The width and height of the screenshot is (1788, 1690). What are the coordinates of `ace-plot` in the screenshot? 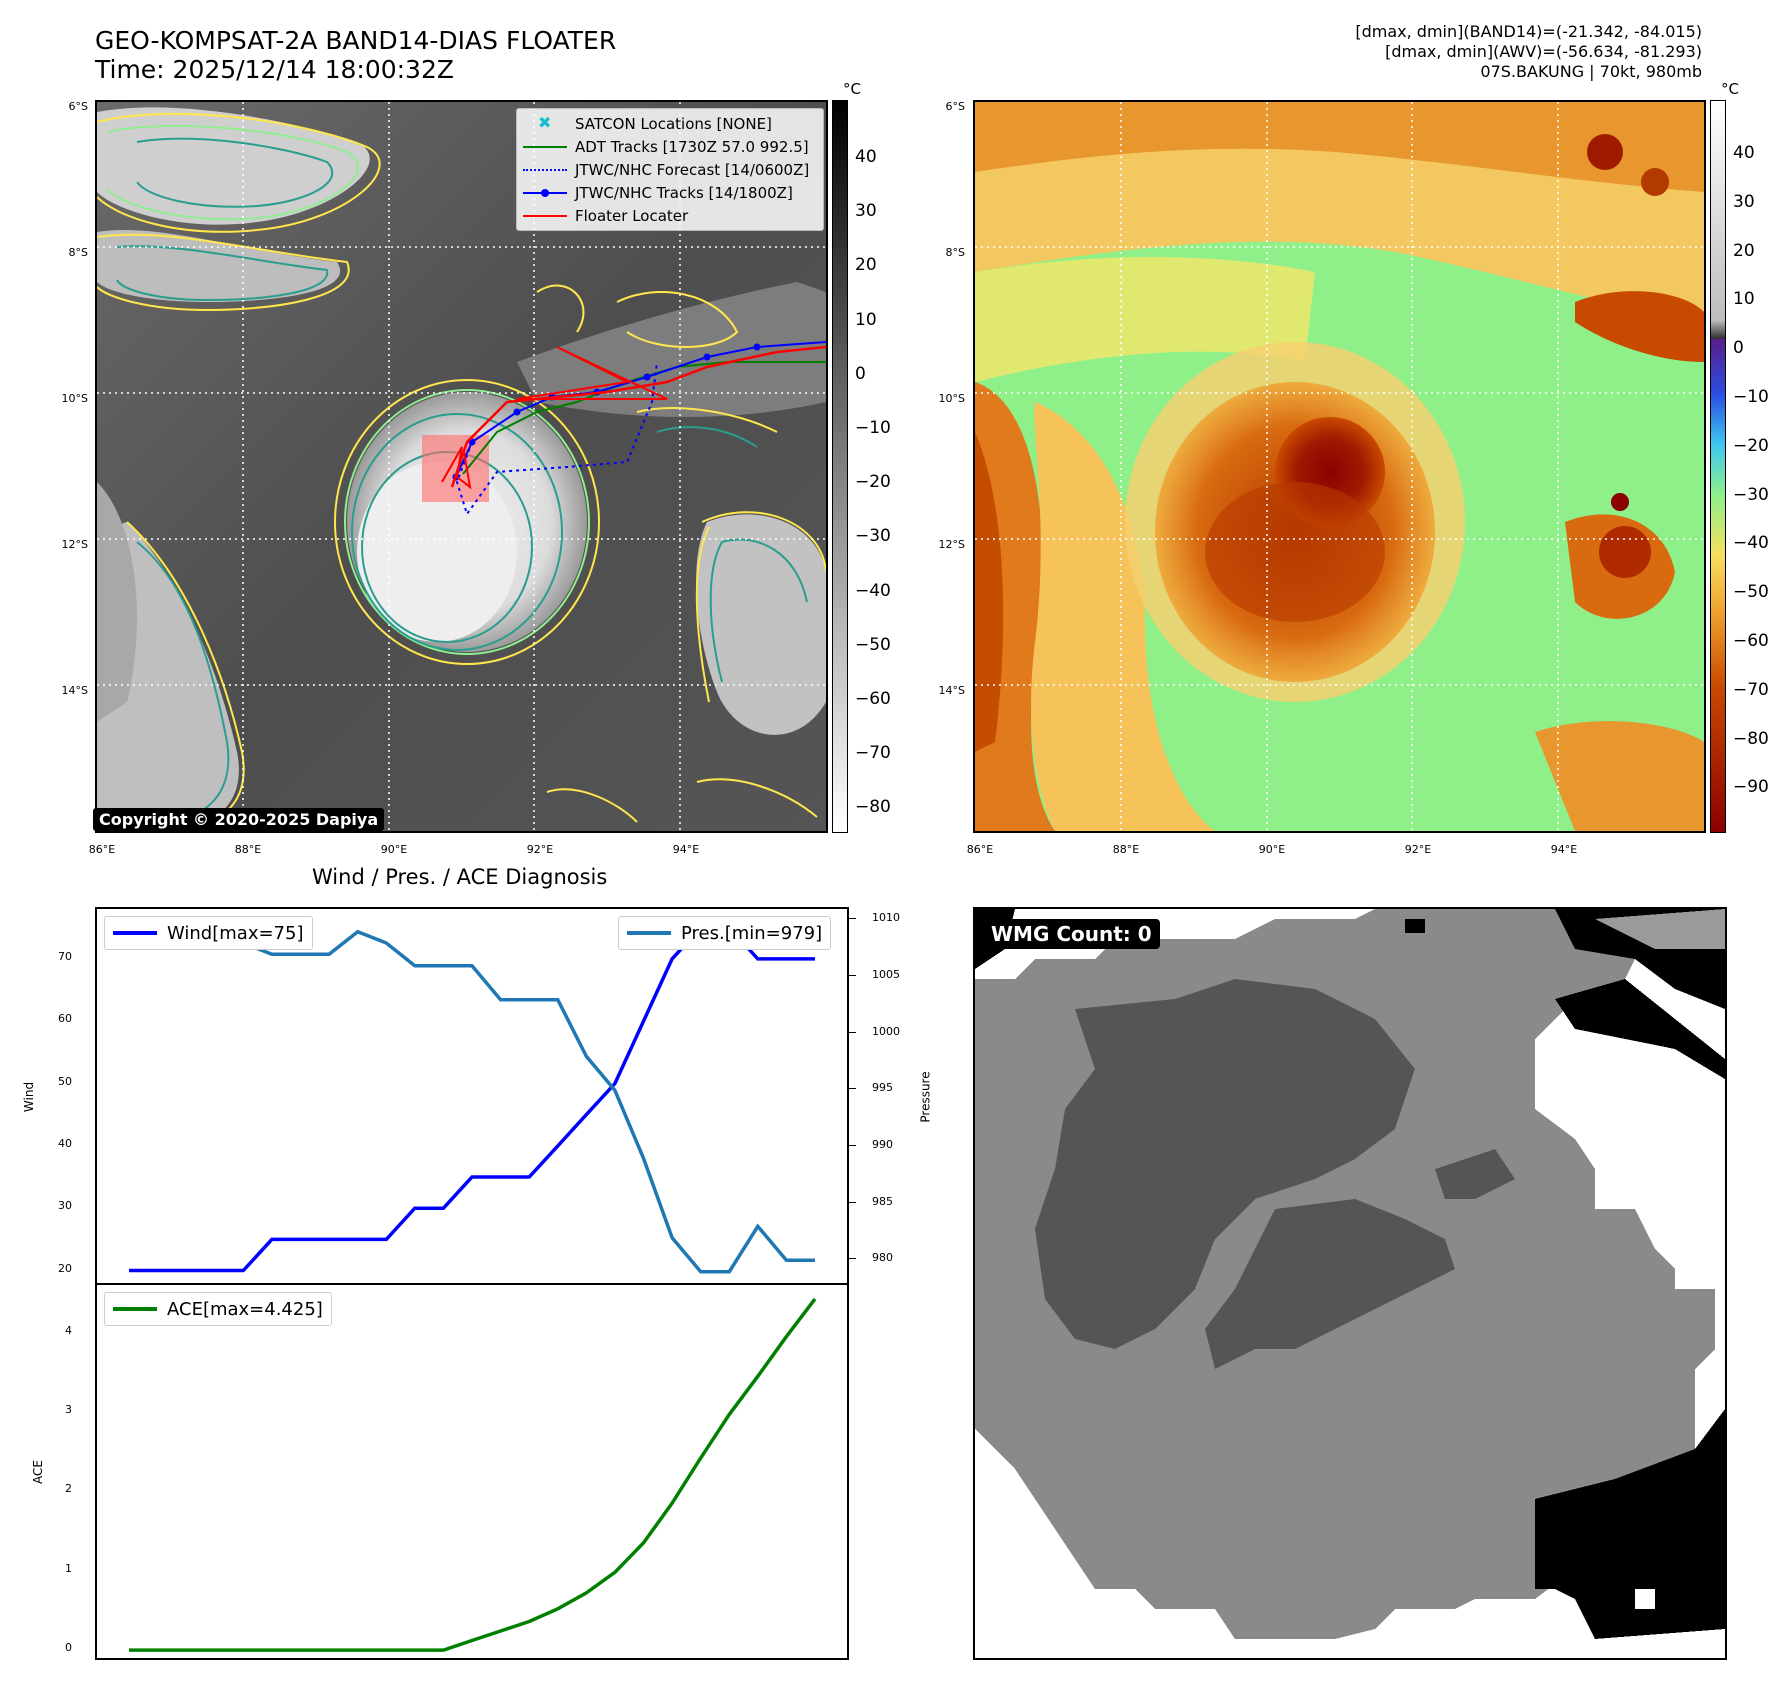 It's located at (473, 1474).